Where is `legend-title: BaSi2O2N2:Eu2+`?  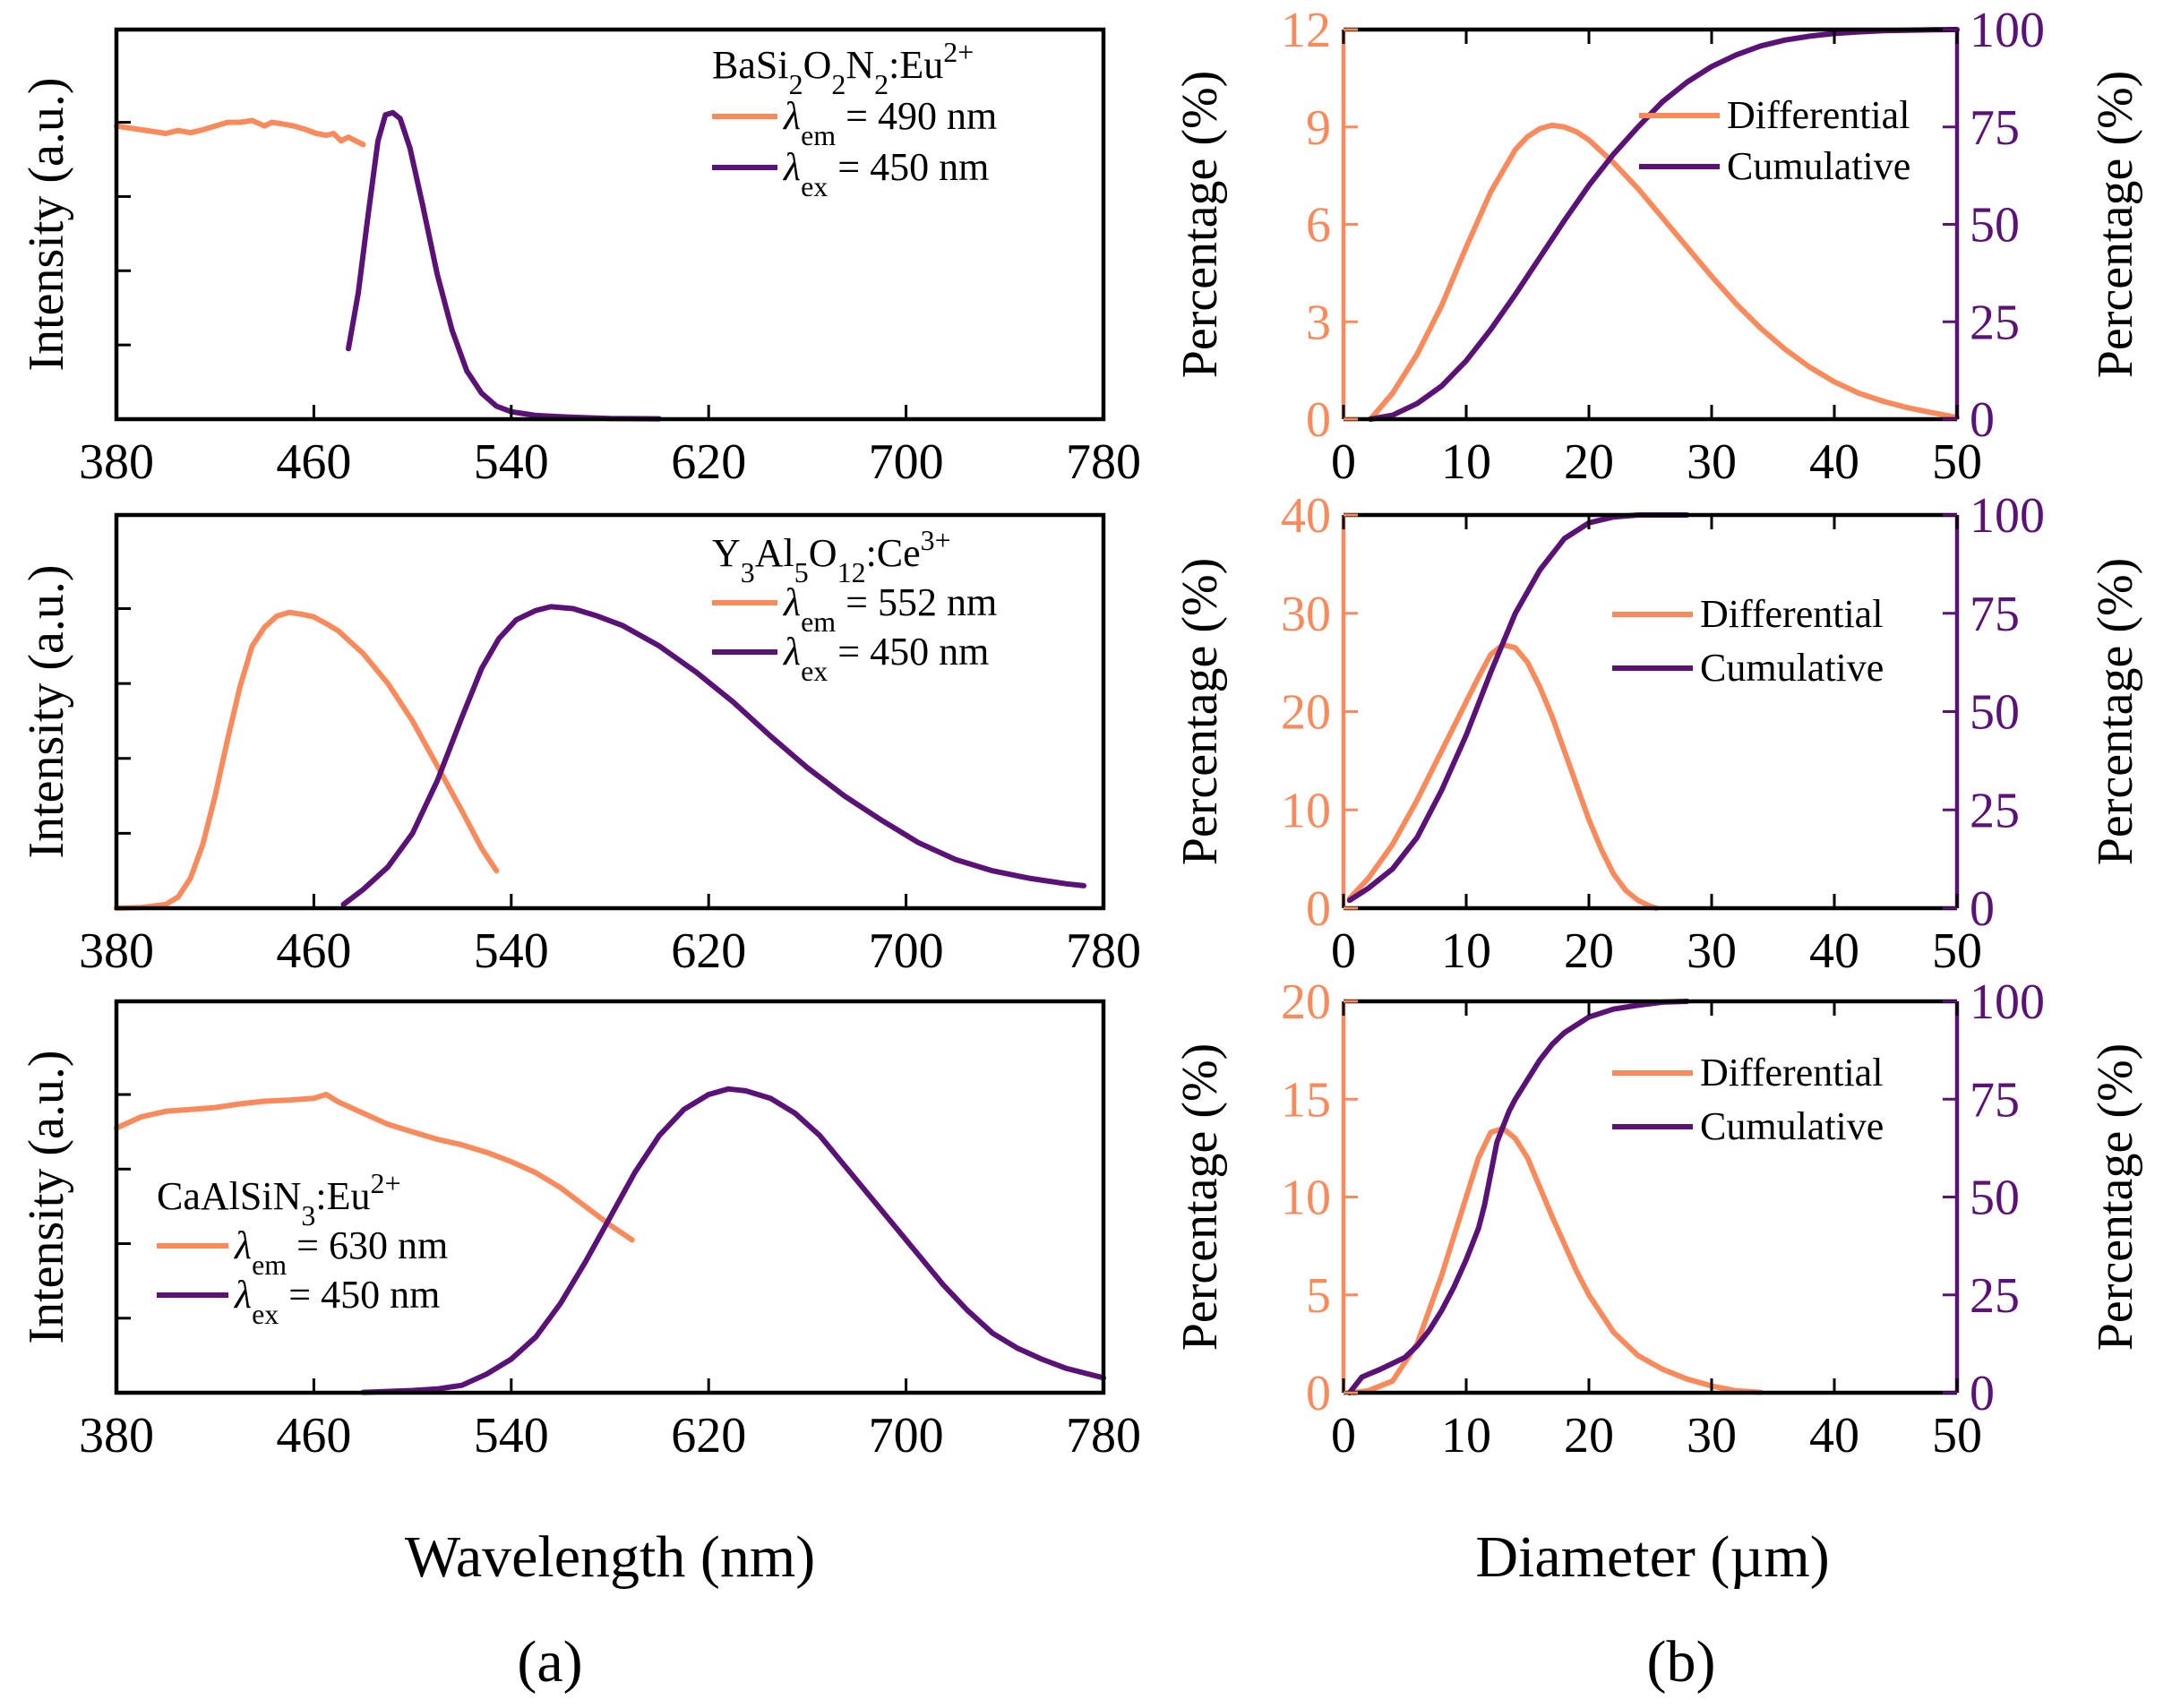
legend-title: BaSi2O2N2:Eu2+ is located at coordinates (843, 68).